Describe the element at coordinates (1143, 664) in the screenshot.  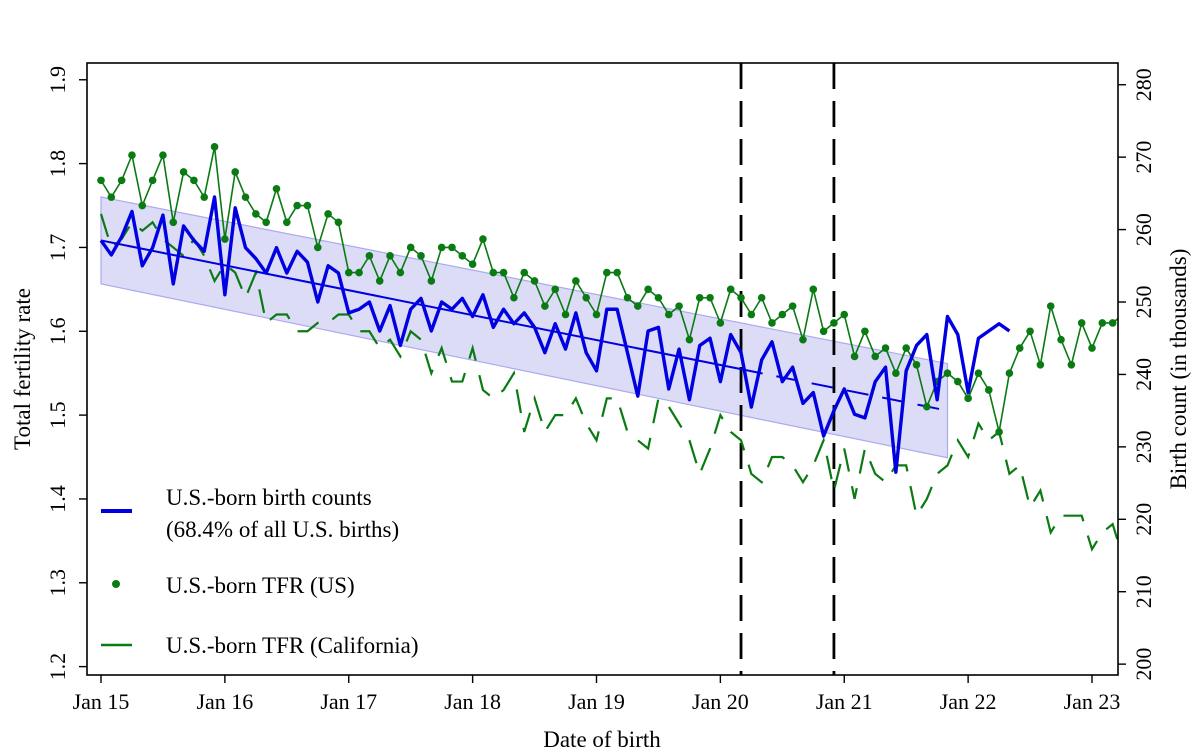
I see `y-right-tick-label: 200` at that location.